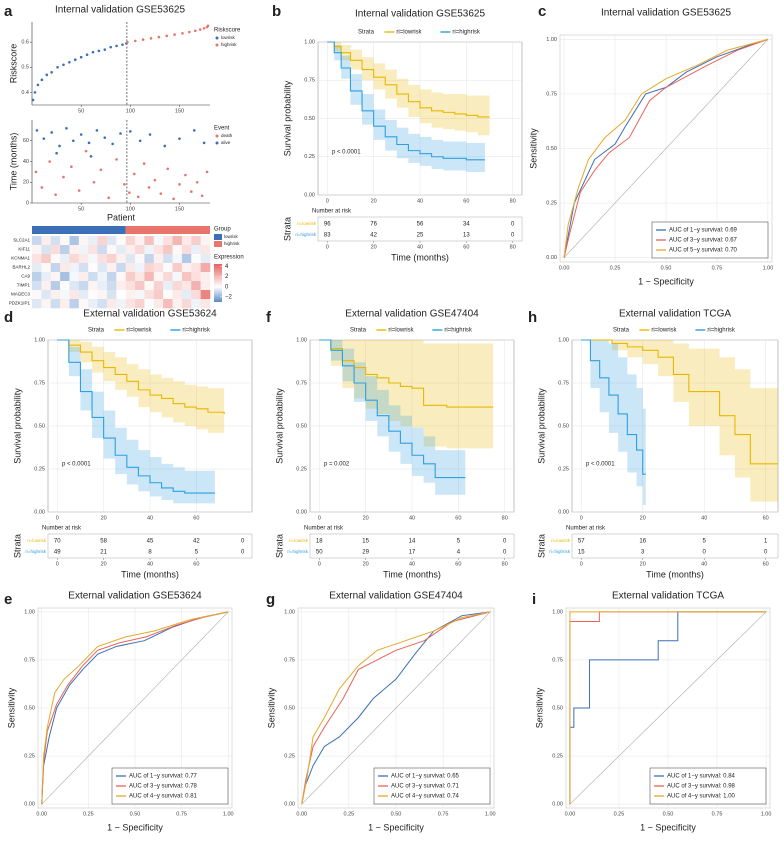 The height and width of the screenshot is (863, 784). Describe the element at coordinates (327, 225) in the screenshot. I see `risk-count: 96` at that location.